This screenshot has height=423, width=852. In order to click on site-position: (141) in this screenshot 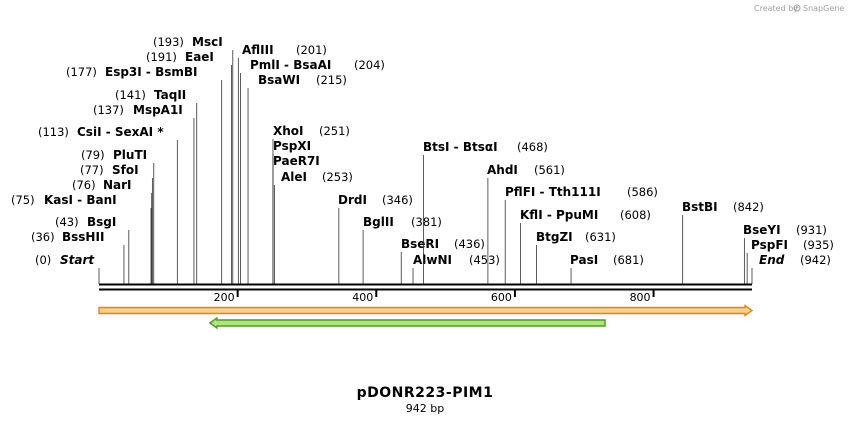, I will do `click(130, 95)`.